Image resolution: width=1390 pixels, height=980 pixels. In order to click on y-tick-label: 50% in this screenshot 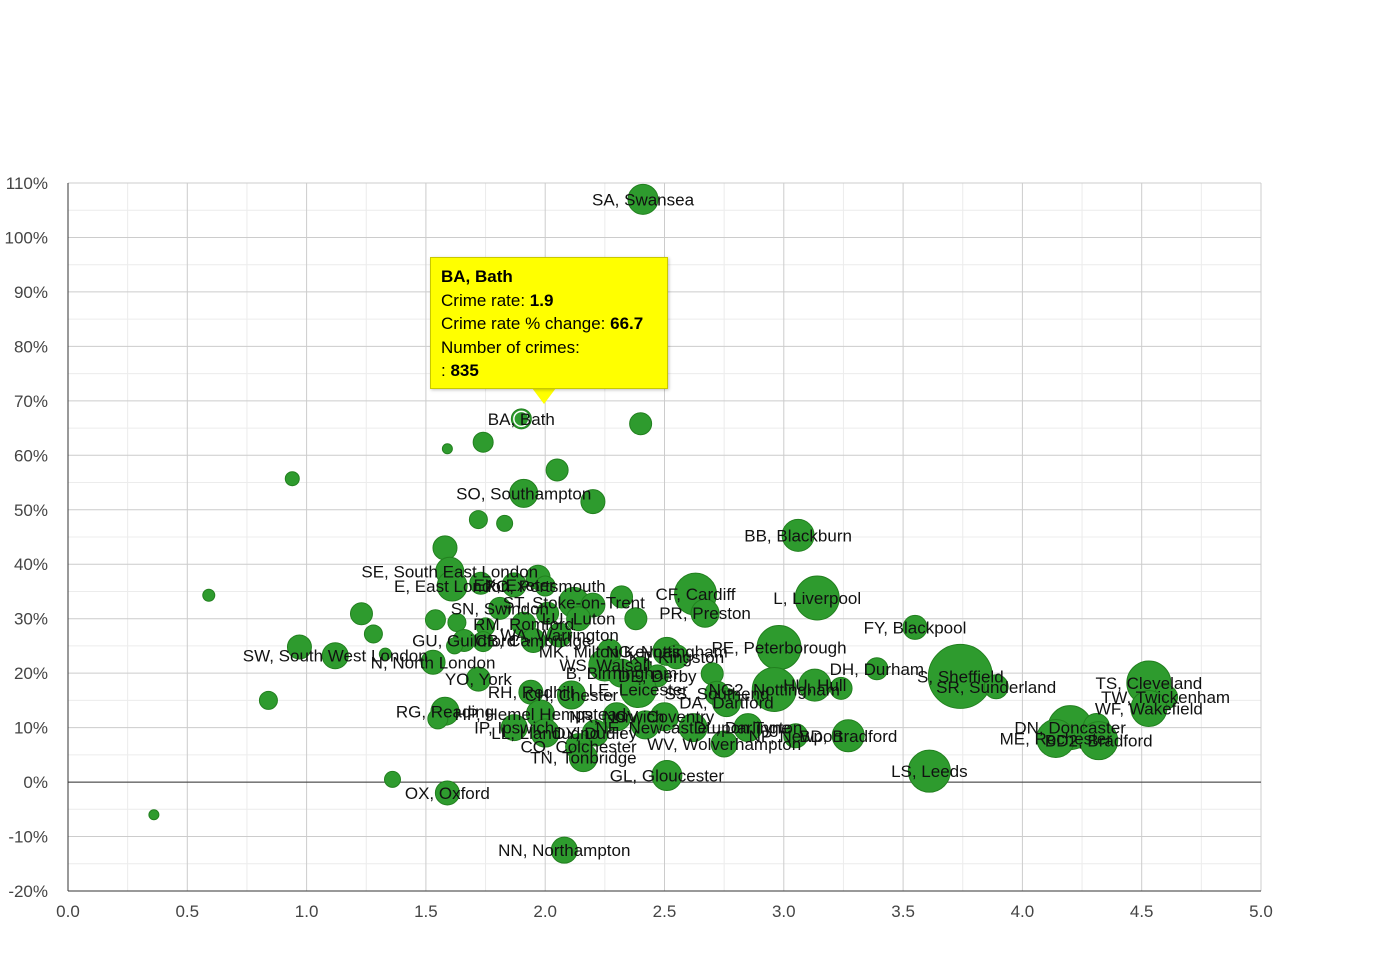, I will do `click(31, 510)`.